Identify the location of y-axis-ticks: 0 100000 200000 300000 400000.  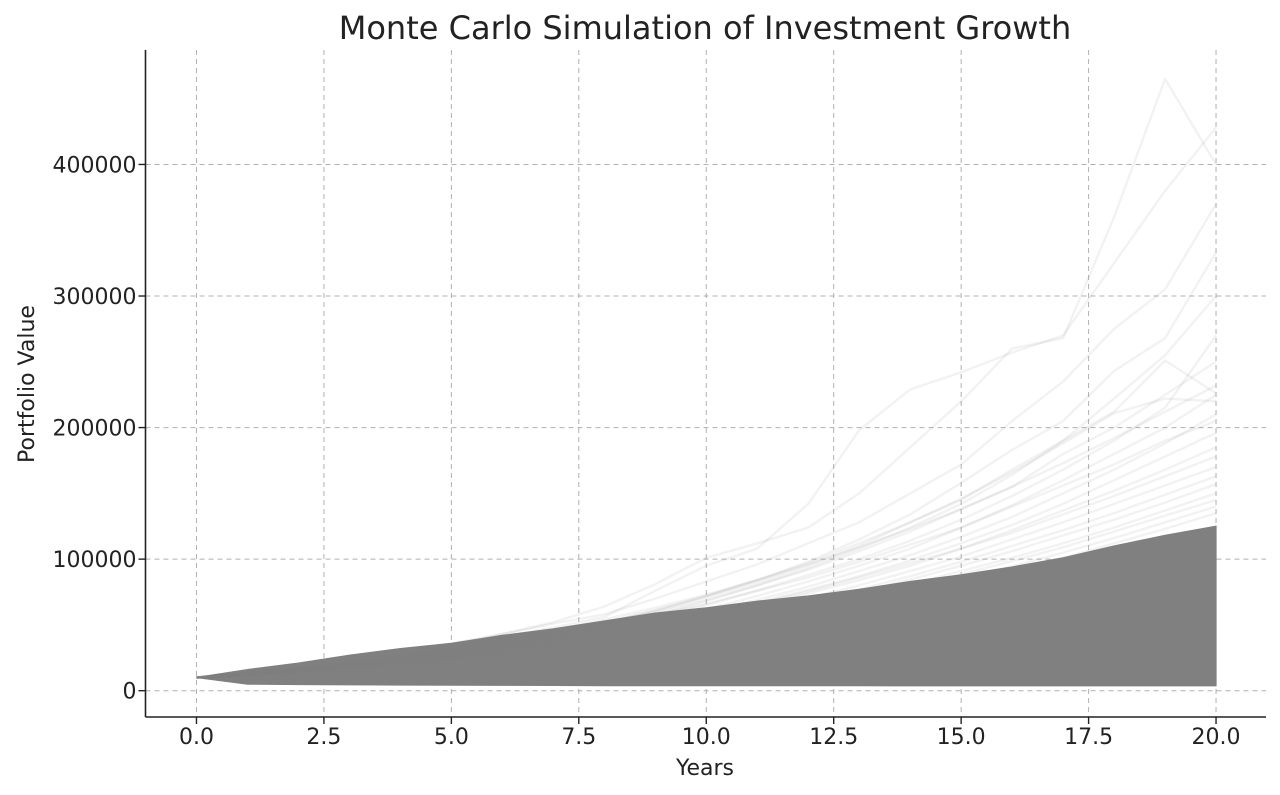
(99, 429).